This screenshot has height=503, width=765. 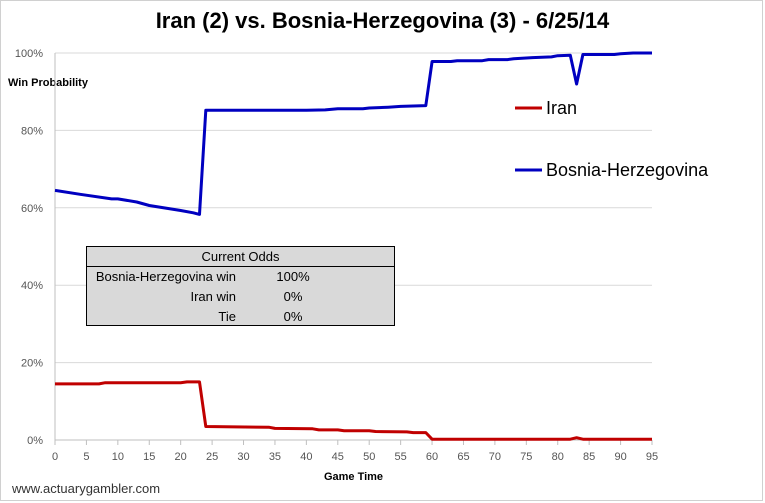 I want to click on y-tick-label: 60%, so click(x=32, y=209).